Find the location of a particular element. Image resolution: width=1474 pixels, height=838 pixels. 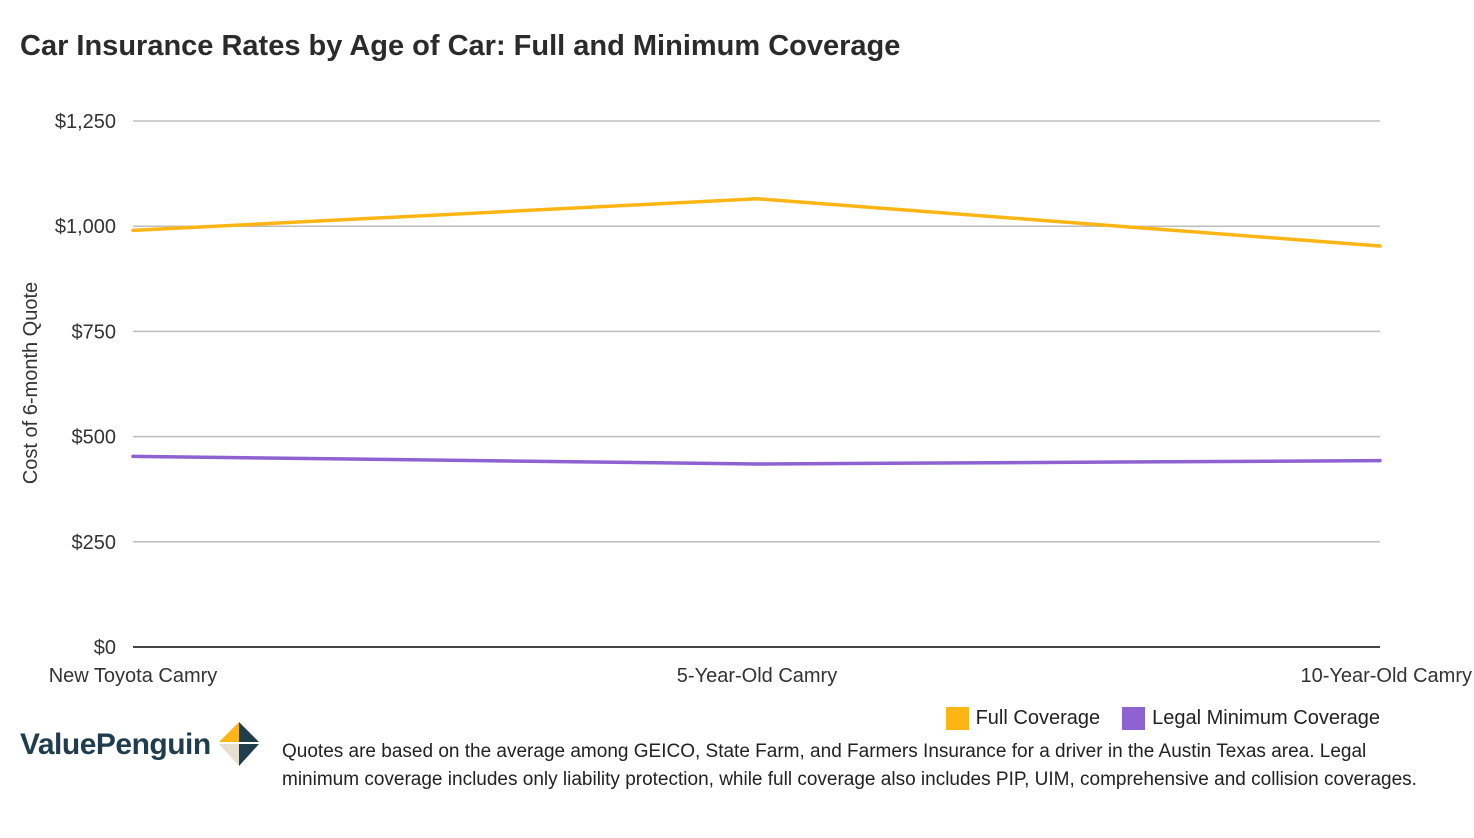

valuepenguin-logo-icon is located at coordinates (238, 744).